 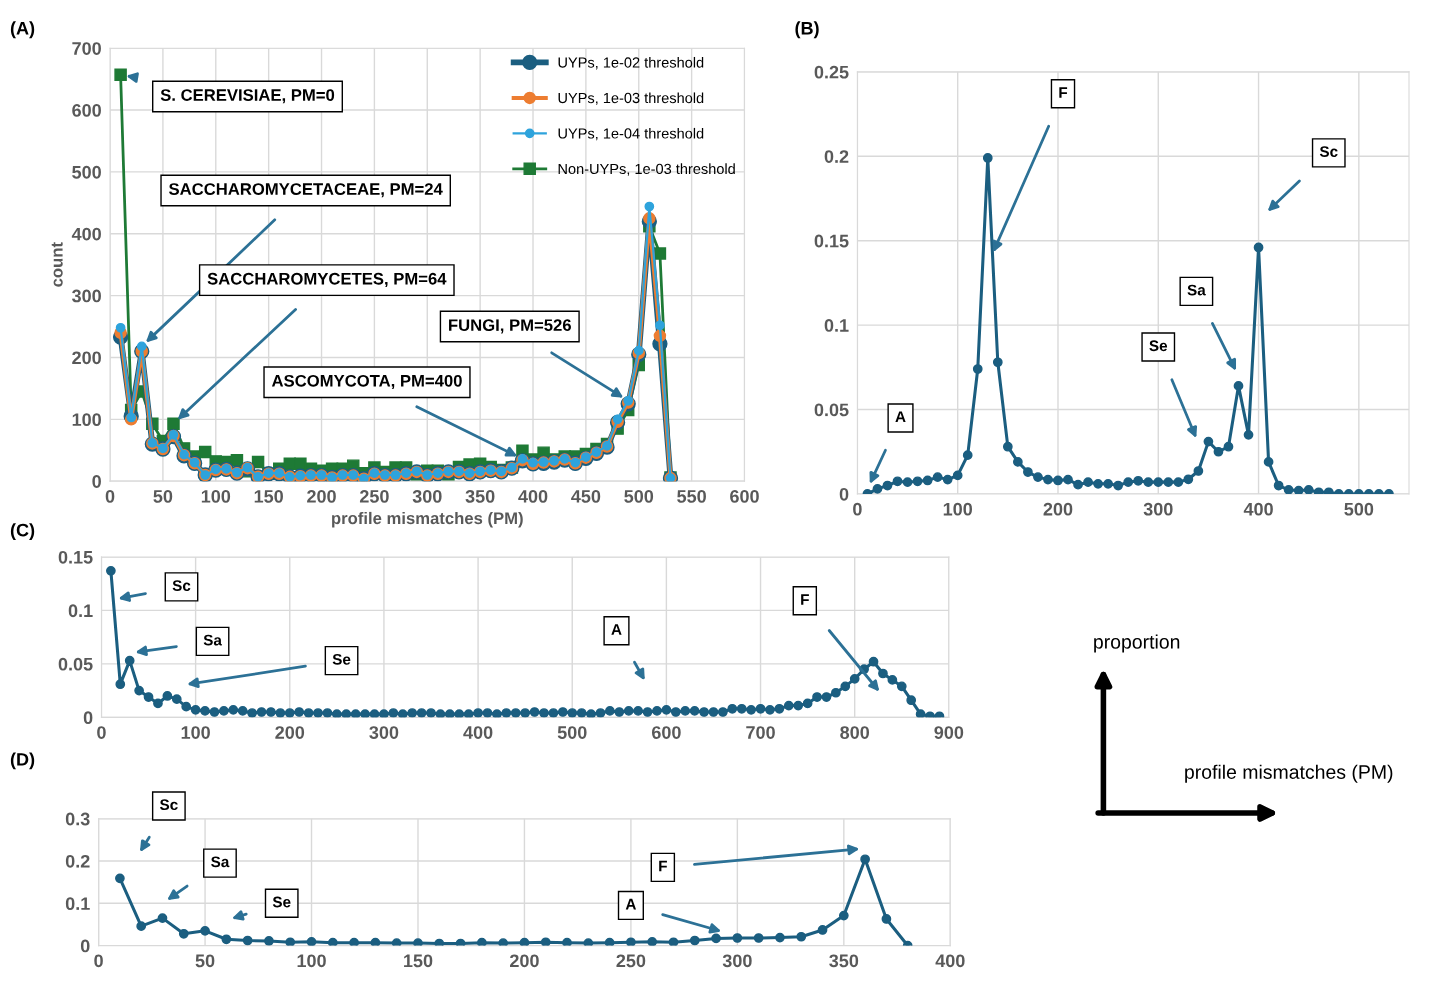 What do you see at coordinates (86, 172) in the screenshot?
I see `y-tick-label: 500` at bounding box center [86, 172].